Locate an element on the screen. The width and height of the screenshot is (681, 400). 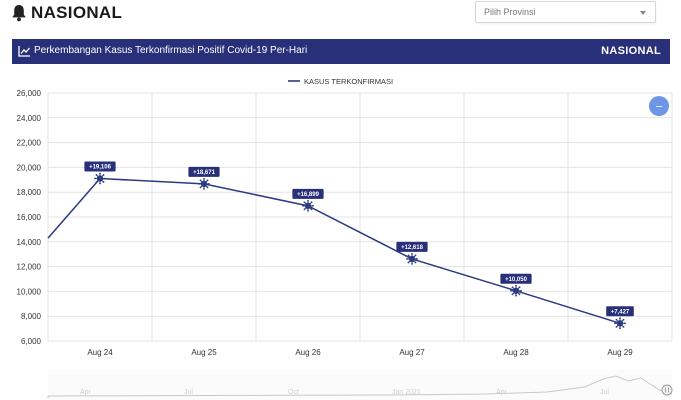
x-tick-label: Aug 24 is located at coordinates (100, 352).